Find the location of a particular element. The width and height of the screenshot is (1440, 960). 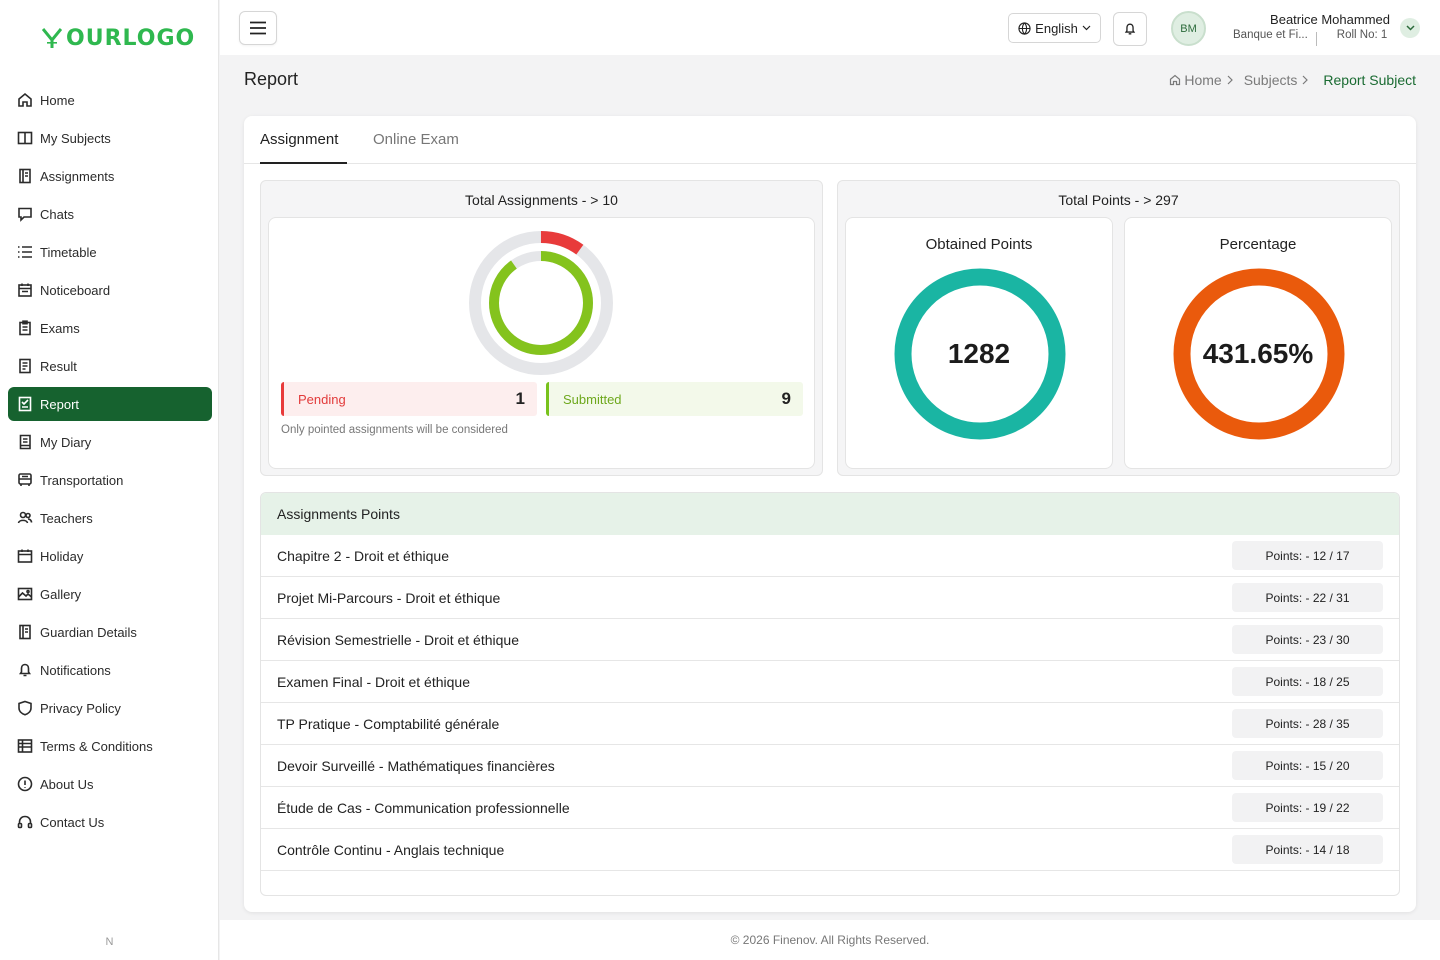

submitted-arc is located at coordinates (541, 303).